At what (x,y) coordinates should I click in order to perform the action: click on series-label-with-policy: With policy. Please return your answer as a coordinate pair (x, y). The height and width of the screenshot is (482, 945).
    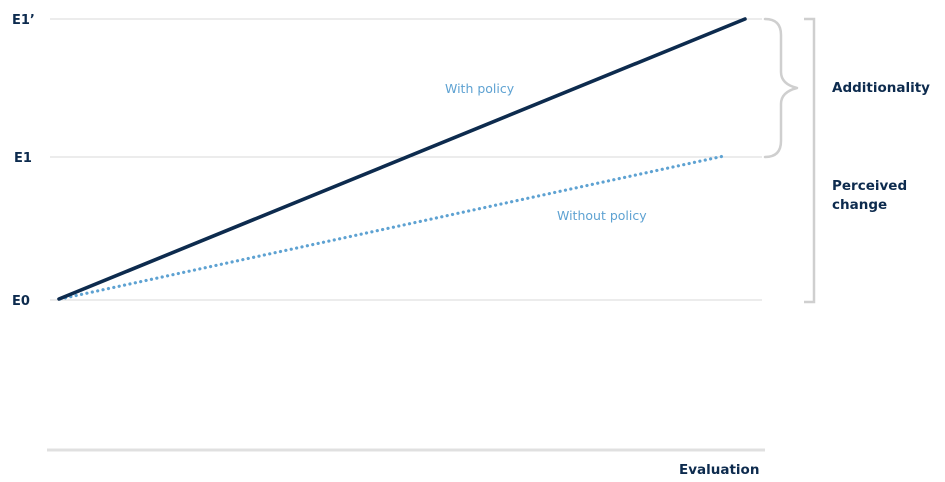
    Looking at the image, I should click on (480, 88).